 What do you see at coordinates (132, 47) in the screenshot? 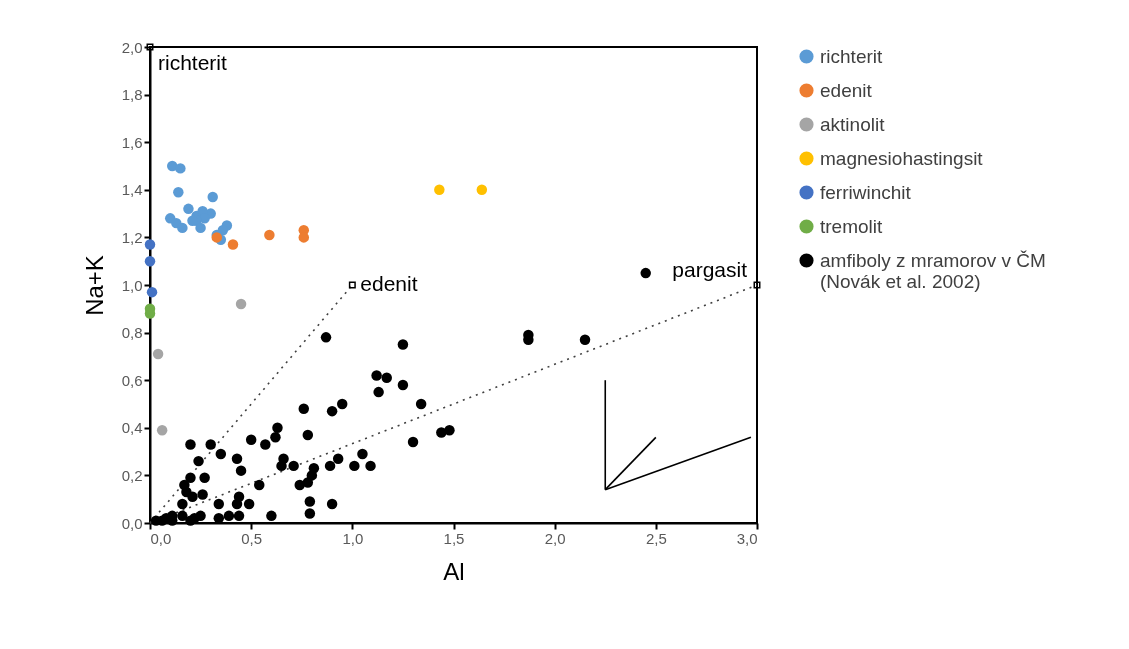
I see `y-tick-label: 2,0` at bounding box center [132, 47].